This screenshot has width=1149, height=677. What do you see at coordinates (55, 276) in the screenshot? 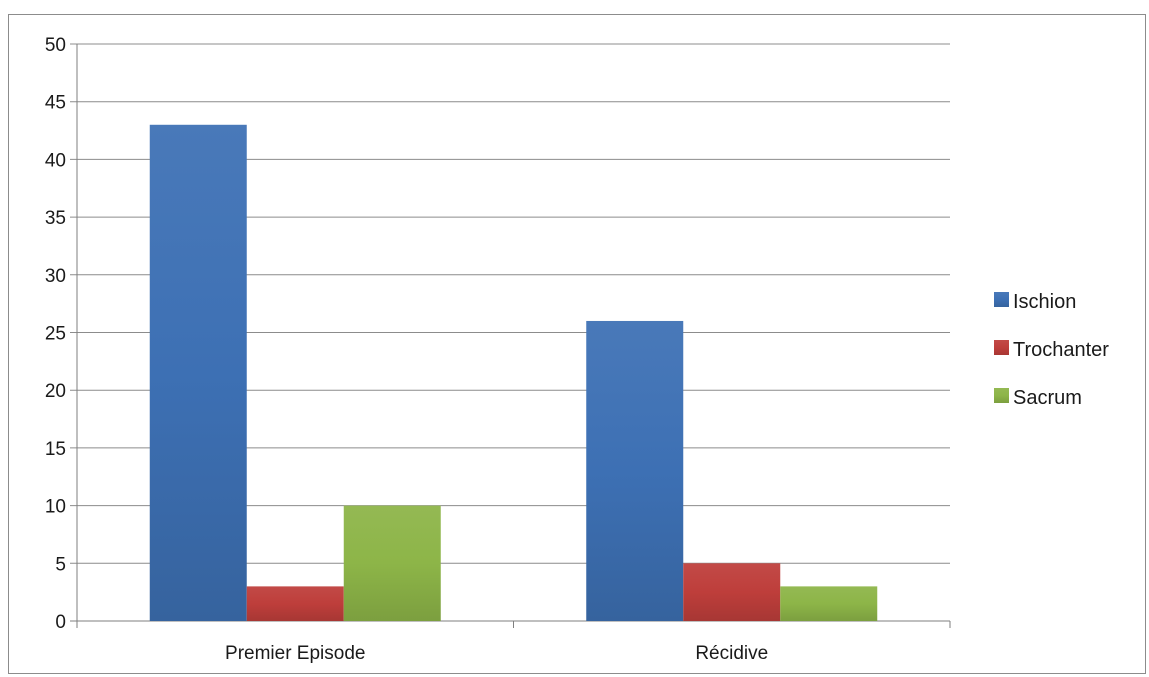
I see `y-tick-label: 30` at bounding box center [55, 276].